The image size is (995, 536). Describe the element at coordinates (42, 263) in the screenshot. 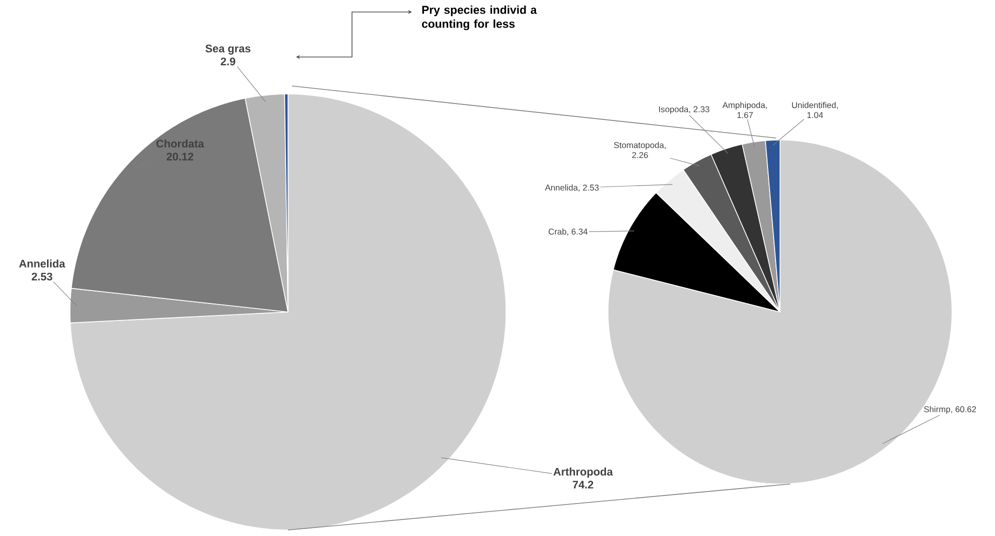

I see `slice-label: Annelida` at that location.